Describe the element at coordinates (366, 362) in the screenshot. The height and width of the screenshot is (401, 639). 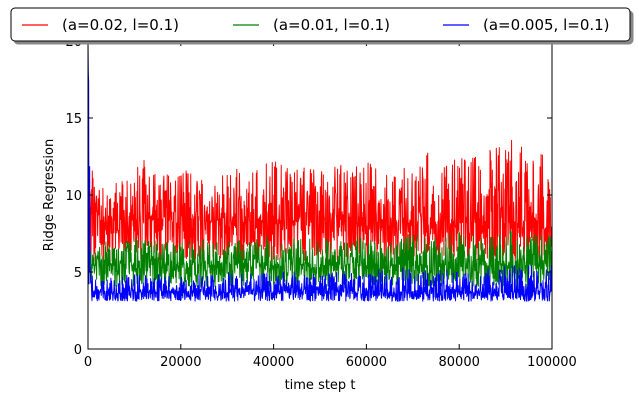
I see `x-tick-label: 60000` at that location.